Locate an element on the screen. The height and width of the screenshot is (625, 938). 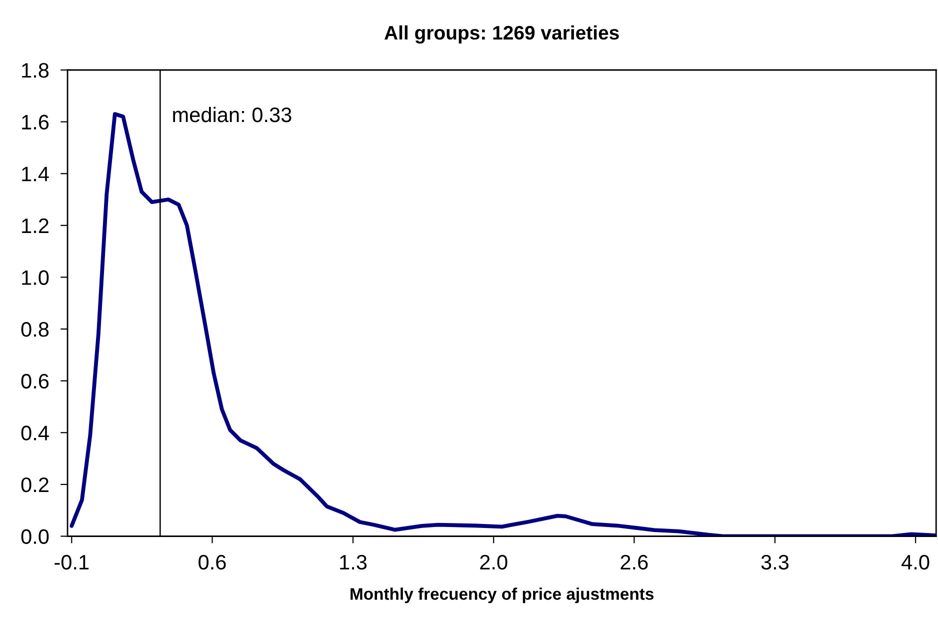
y-tick-label: 0.0 is located at coordinates (35, 536).